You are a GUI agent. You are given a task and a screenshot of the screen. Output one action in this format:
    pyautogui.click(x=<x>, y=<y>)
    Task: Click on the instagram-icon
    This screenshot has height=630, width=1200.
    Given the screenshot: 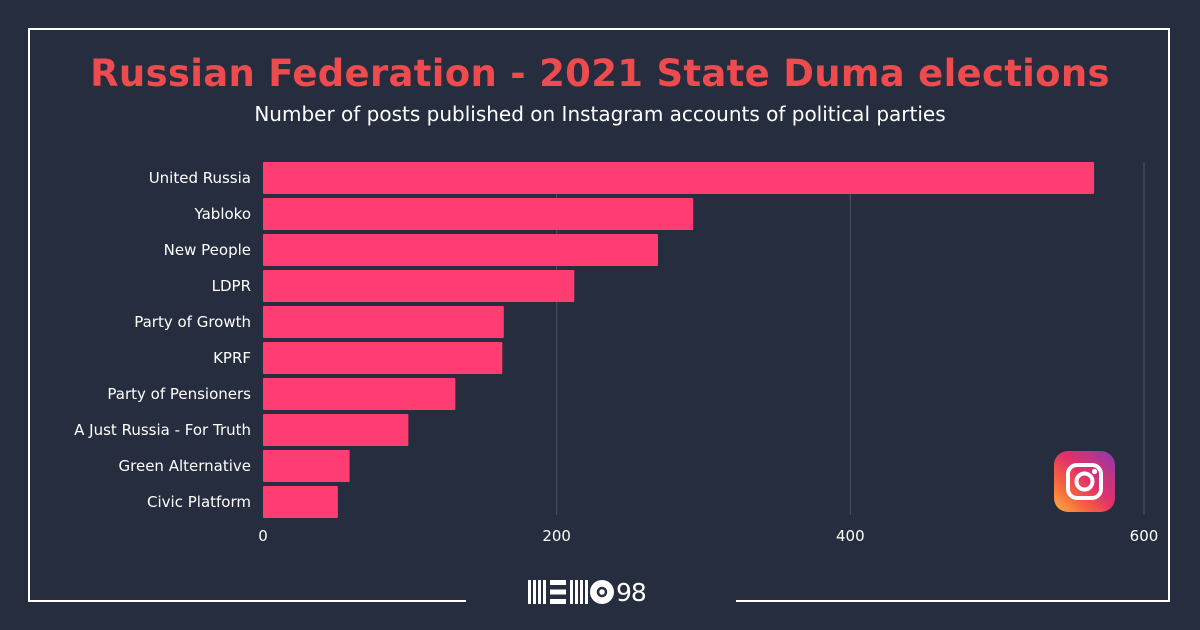 What is the action you would take?
    pyautogui.click(x=1084, y=481)
    